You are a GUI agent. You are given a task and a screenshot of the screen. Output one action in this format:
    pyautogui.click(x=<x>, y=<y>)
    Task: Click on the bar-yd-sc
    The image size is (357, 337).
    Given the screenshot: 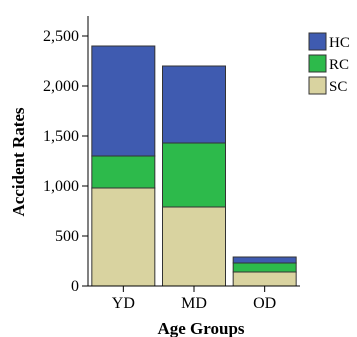 What is the action you would take?
    pyautogui.click(x=123, y=237)
    